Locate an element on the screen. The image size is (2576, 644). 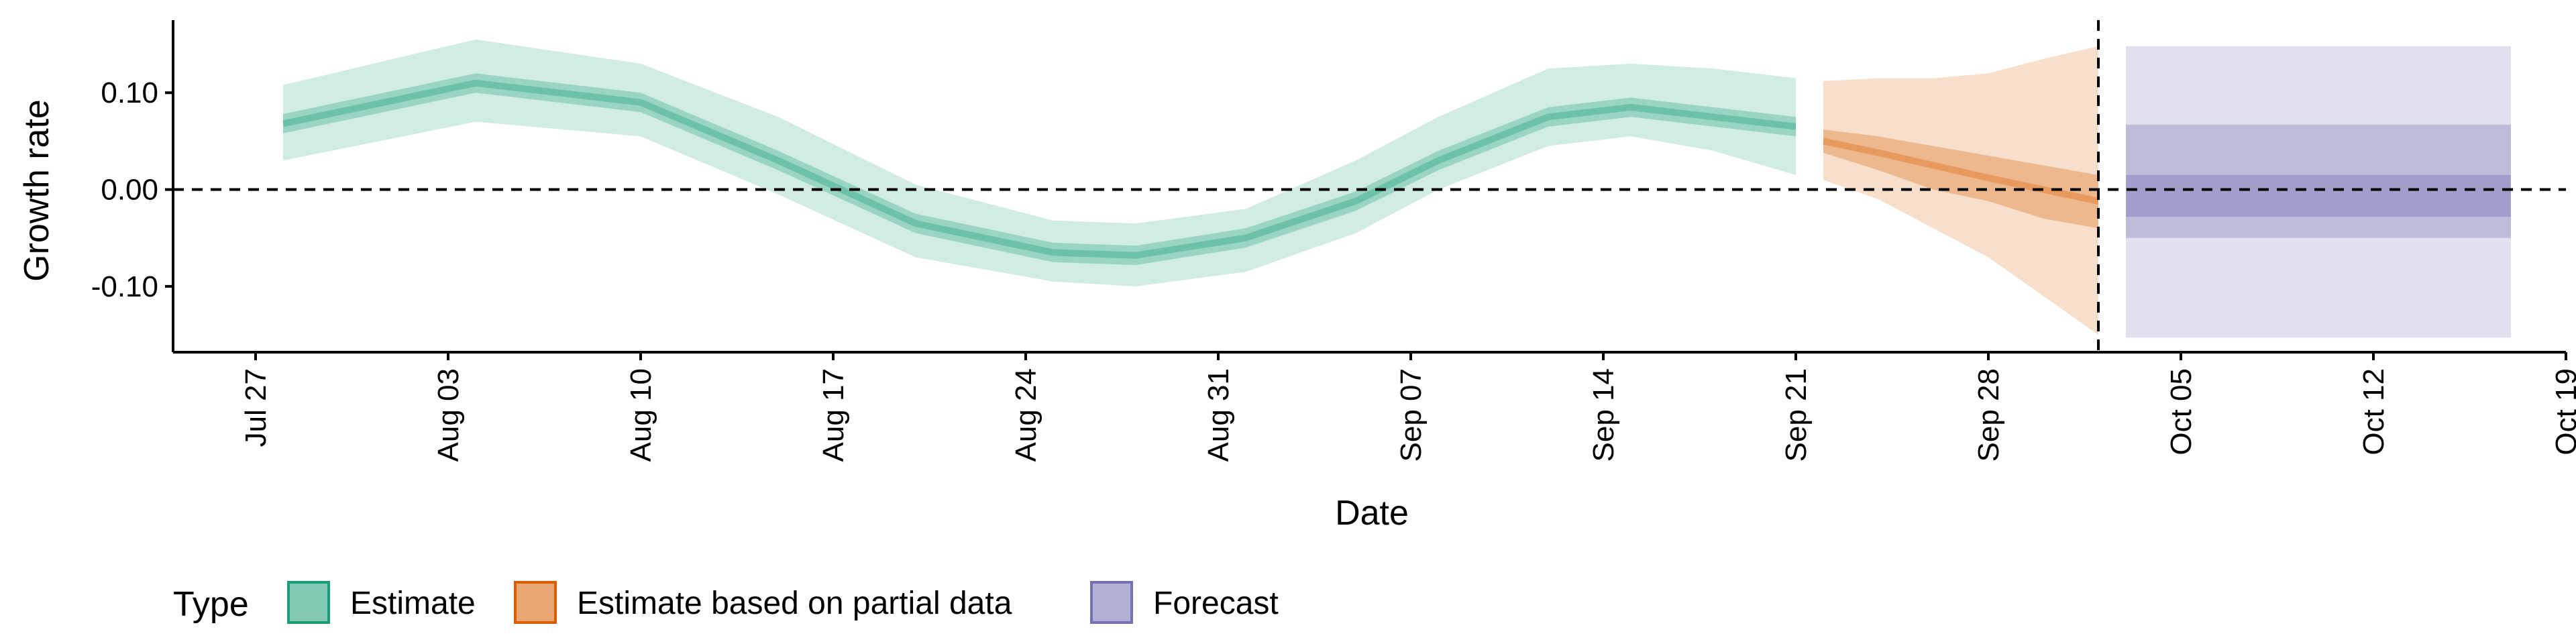
legend-label: Estimate is located at coordinates (413, 603).